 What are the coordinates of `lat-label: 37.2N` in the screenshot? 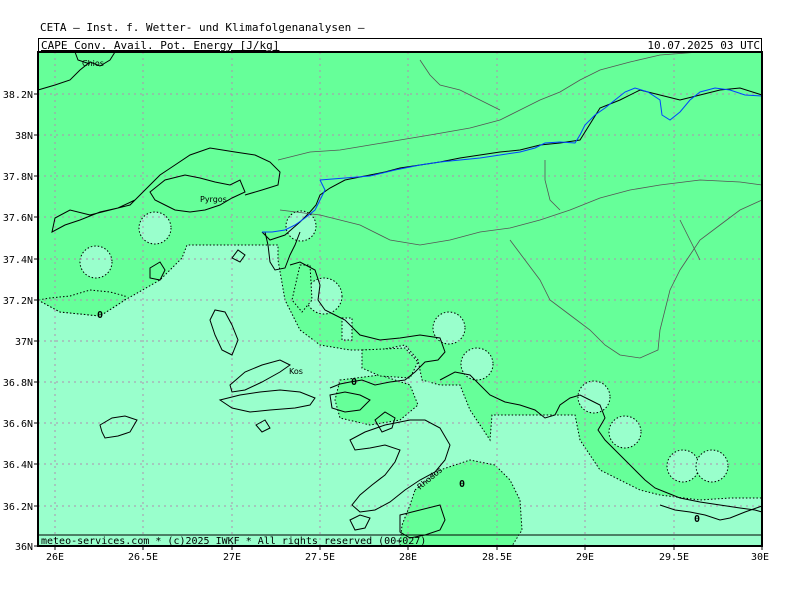 It's located at (18, 301).